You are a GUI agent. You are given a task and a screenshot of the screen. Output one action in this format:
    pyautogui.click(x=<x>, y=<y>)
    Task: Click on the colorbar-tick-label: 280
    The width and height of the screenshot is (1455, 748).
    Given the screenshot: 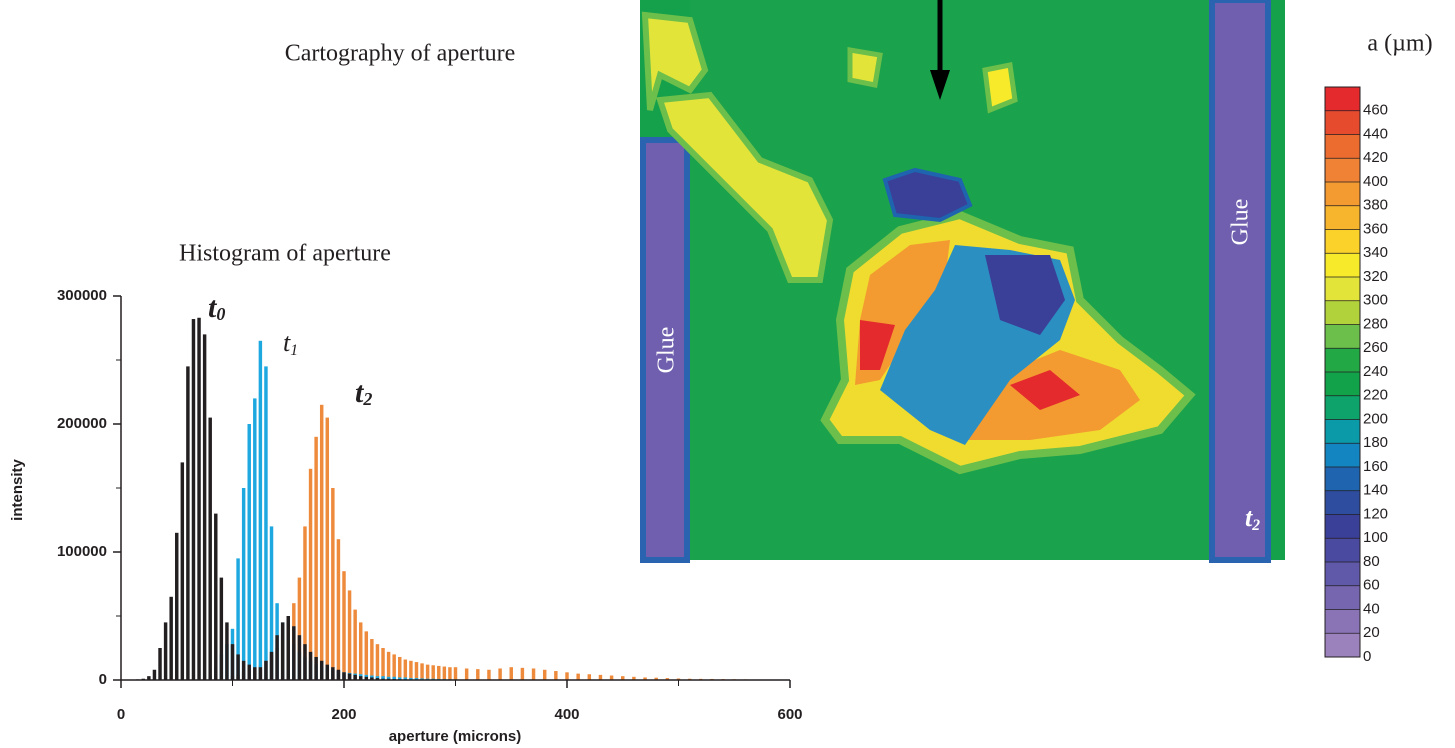 What is the action you would take?
    pyautogui.click(x=1375, y=323)
    